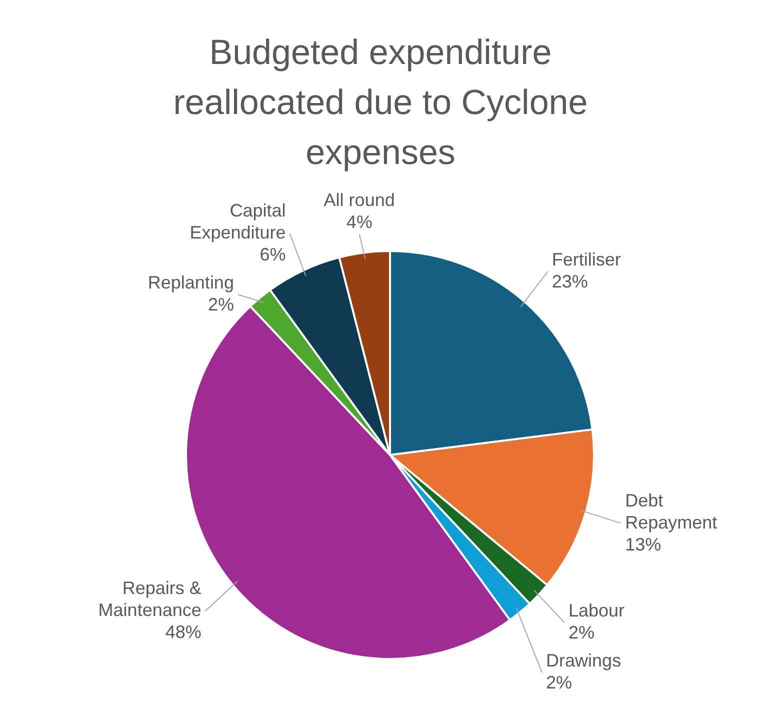 The width and height of the screenshot is (761, 717). I want to click on data-label: 23%, so click(570, 281).